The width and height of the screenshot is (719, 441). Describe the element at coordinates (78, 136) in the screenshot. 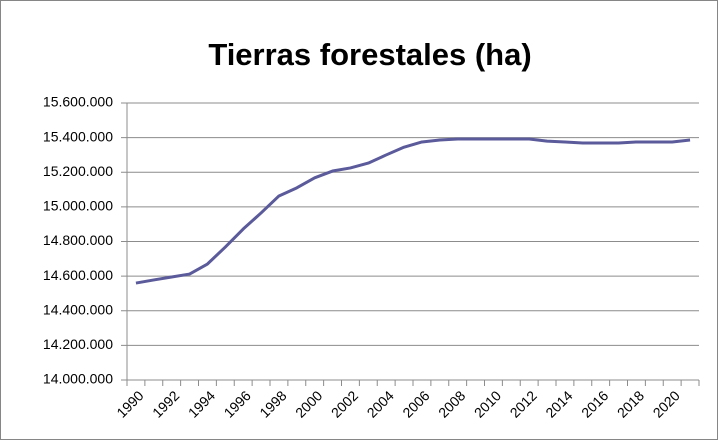

I see `y-tick-label: 15.400.000` at that location.